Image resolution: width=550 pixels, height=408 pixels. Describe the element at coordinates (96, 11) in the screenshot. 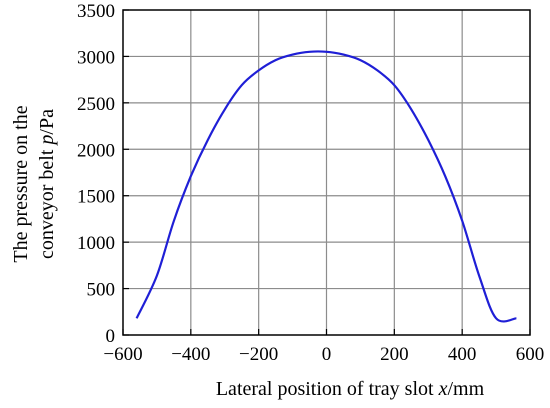

I see `y-tick-label: 3500` at that location.